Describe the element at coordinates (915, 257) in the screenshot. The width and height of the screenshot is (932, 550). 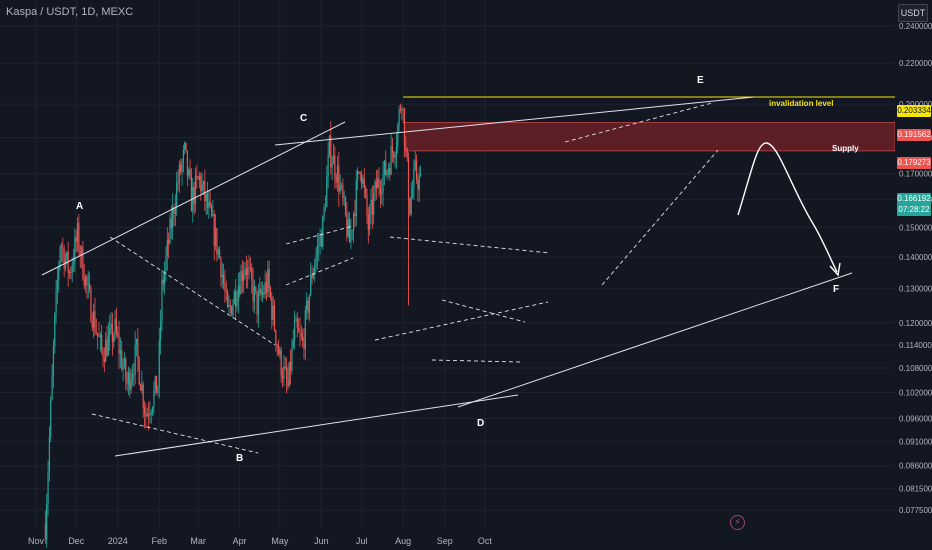
I see `y-tick-label: 0.140000` at that location.